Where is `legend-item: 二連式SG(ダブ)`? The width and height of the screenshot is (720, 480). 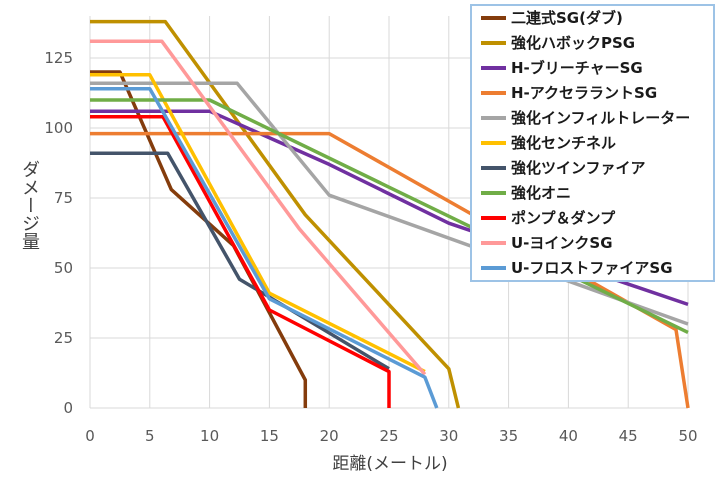 legend-item: 二連式SG(ダブ) is located at coordinates (552, 18).